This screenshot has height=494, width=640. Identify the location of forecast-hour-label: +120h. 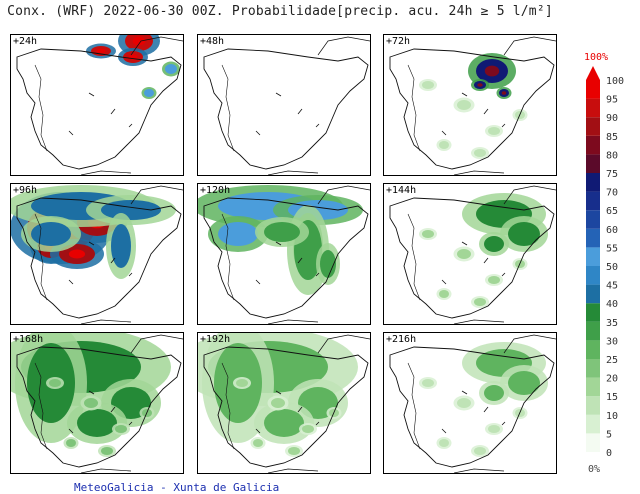
(215, 190).